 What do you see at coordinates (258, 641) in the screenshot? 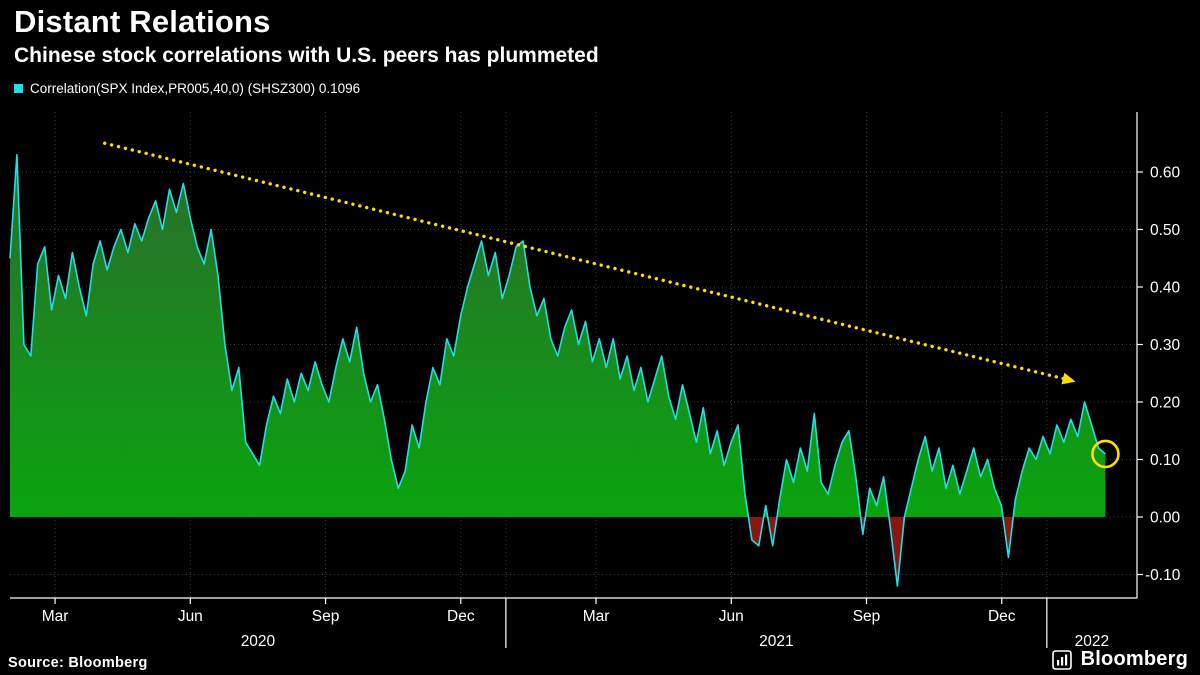
I see `x-year-label: 2020` at bounding box center [258, 641].